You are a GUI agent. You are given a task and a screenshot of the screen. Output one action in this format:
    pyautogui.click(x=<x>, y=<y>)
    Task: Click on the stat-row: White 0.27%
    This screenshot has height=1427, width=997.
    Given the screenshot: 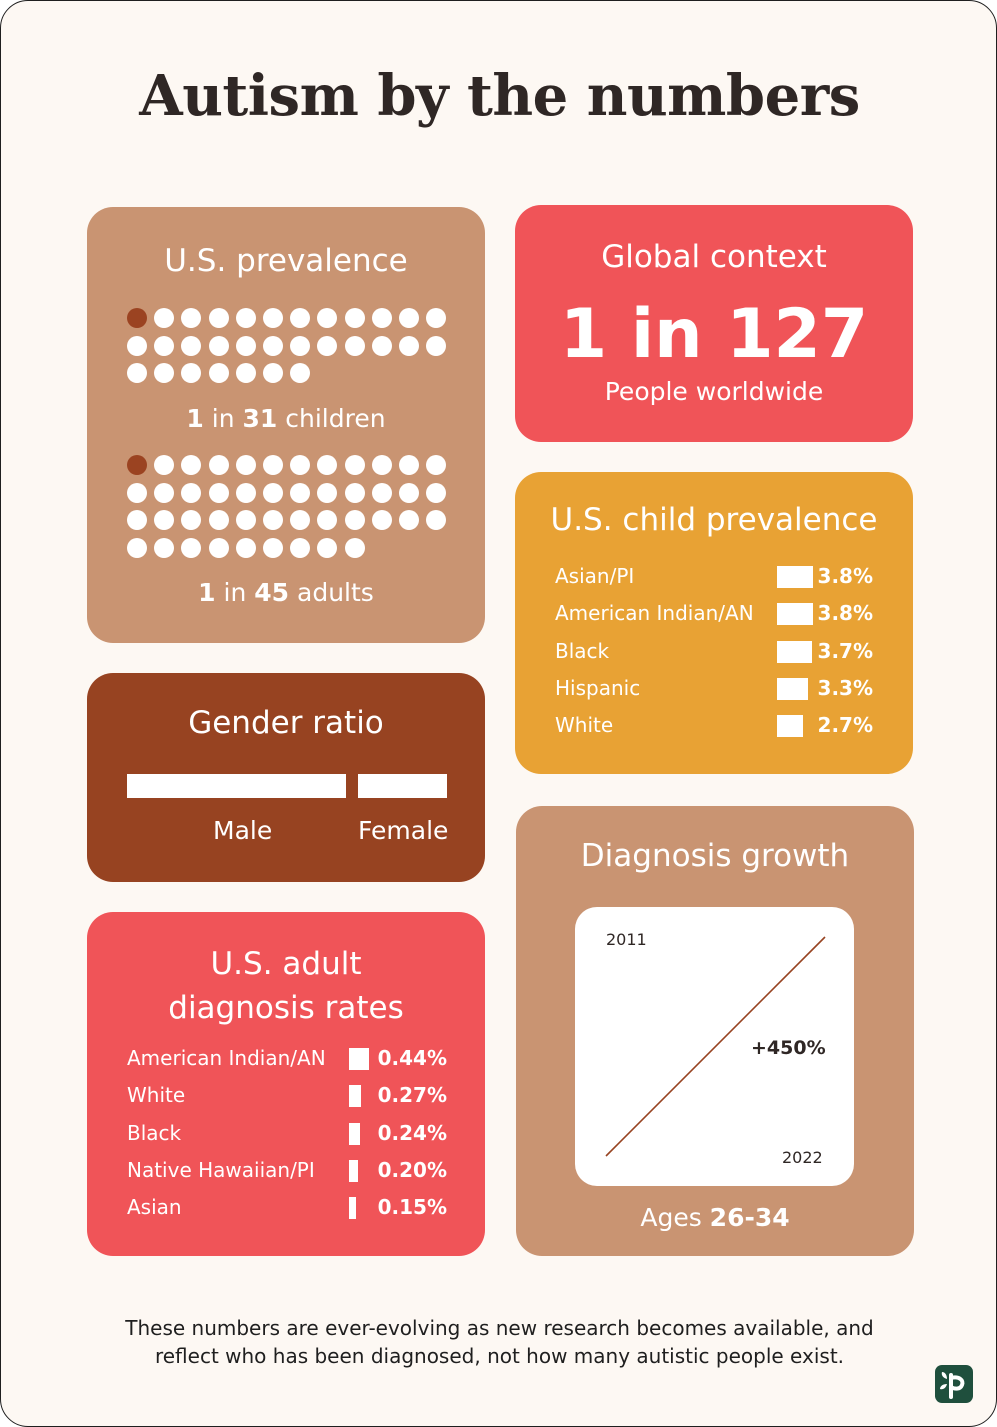 What is the action you would take?
    pyautogui.click(x=287, y=1101)
    